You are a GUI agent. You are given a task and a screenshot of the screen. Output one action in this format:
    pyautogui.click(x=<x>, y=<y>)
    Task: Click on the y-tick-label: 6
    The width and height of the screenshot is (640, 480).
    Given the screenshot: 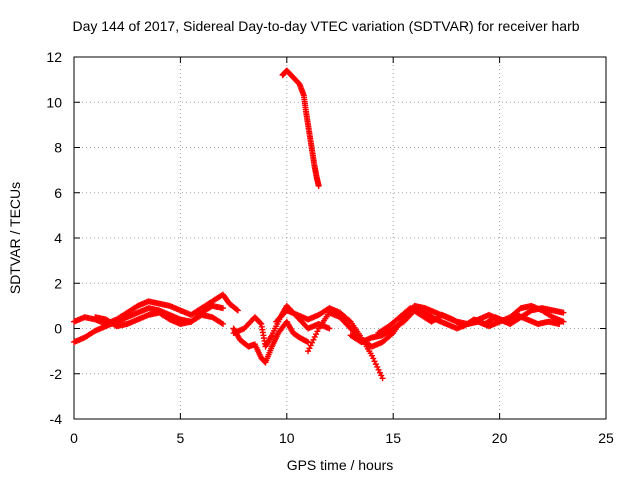 What is the action you would take?
    pyautogui.click(x=58, y=193)
    